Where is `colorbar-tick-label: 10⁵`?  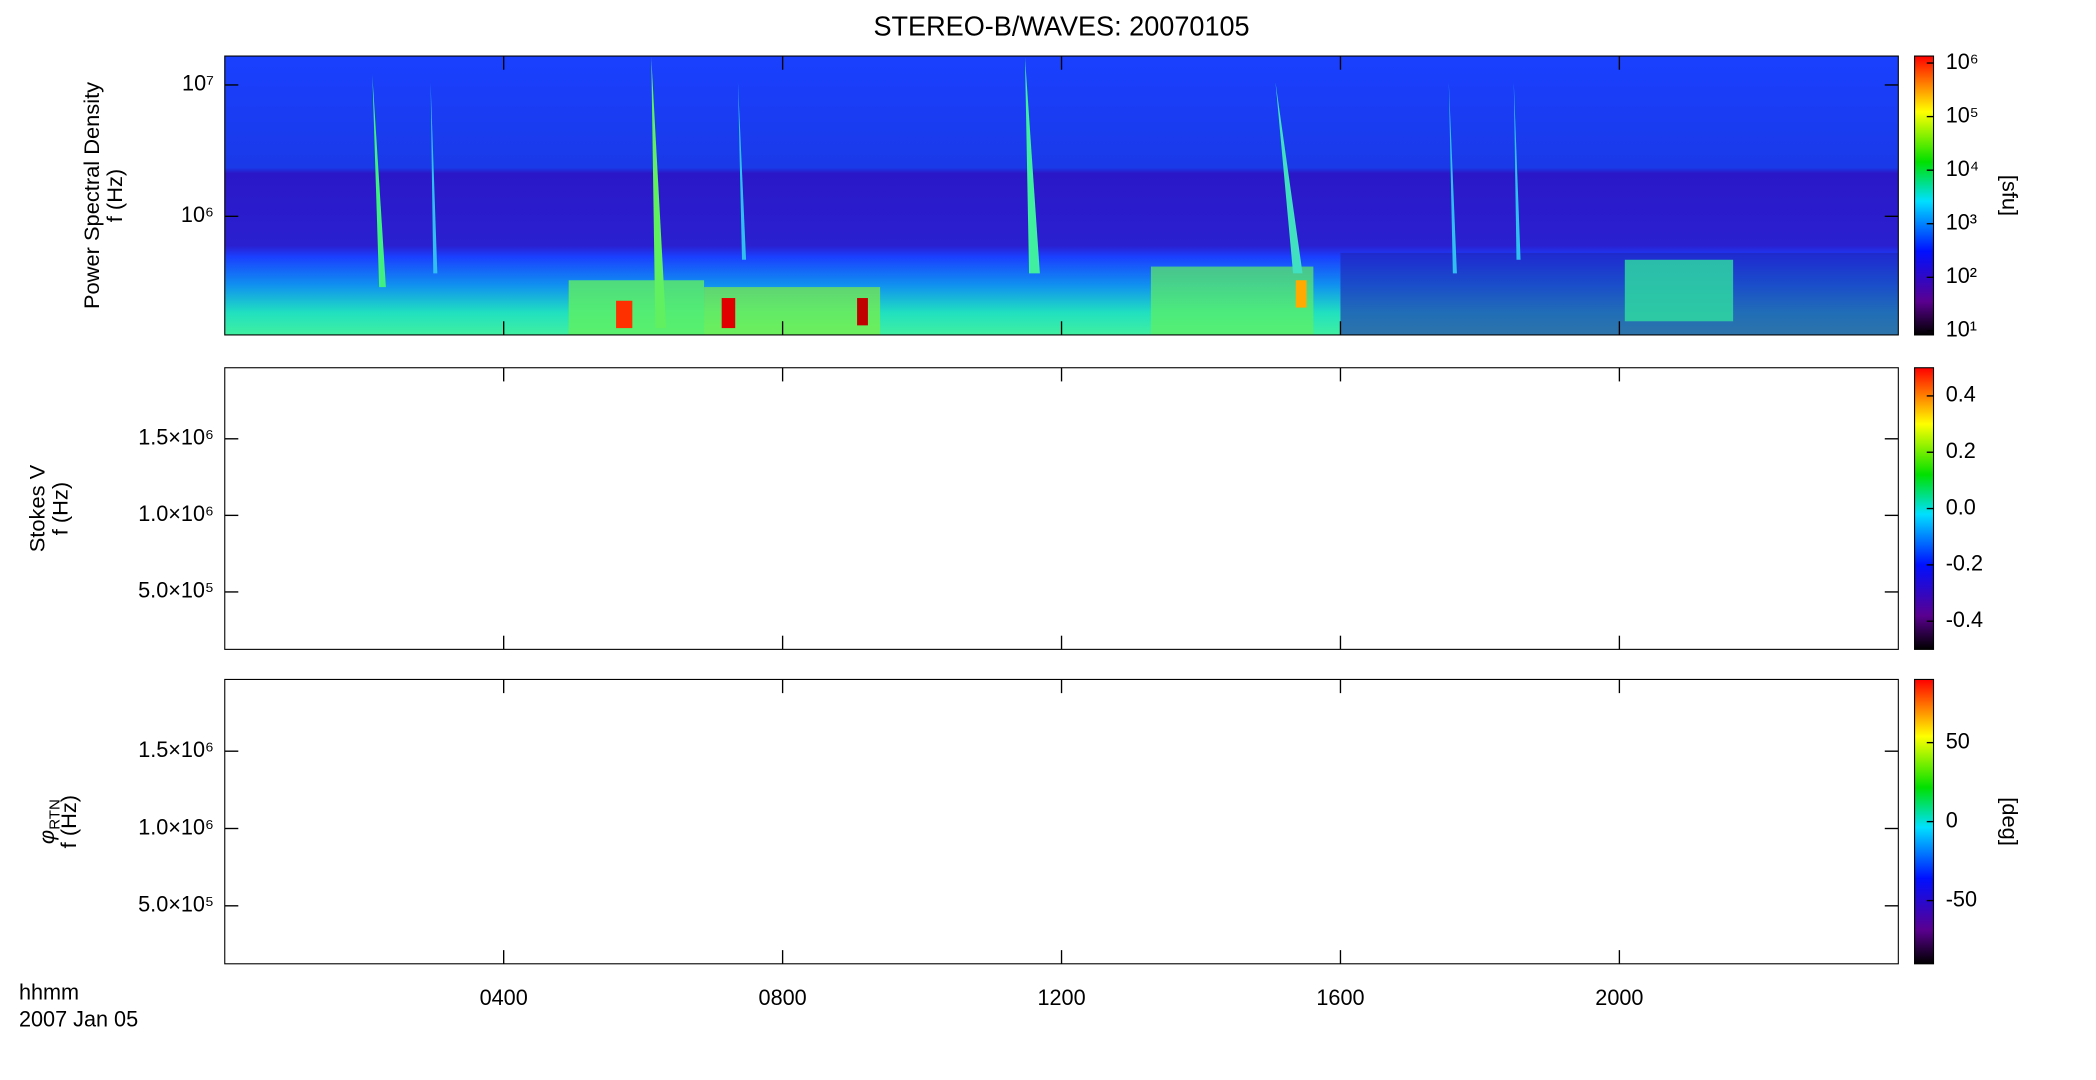
colorbar-tick-label: 10⁵ is located at coordinates (1962, 114).